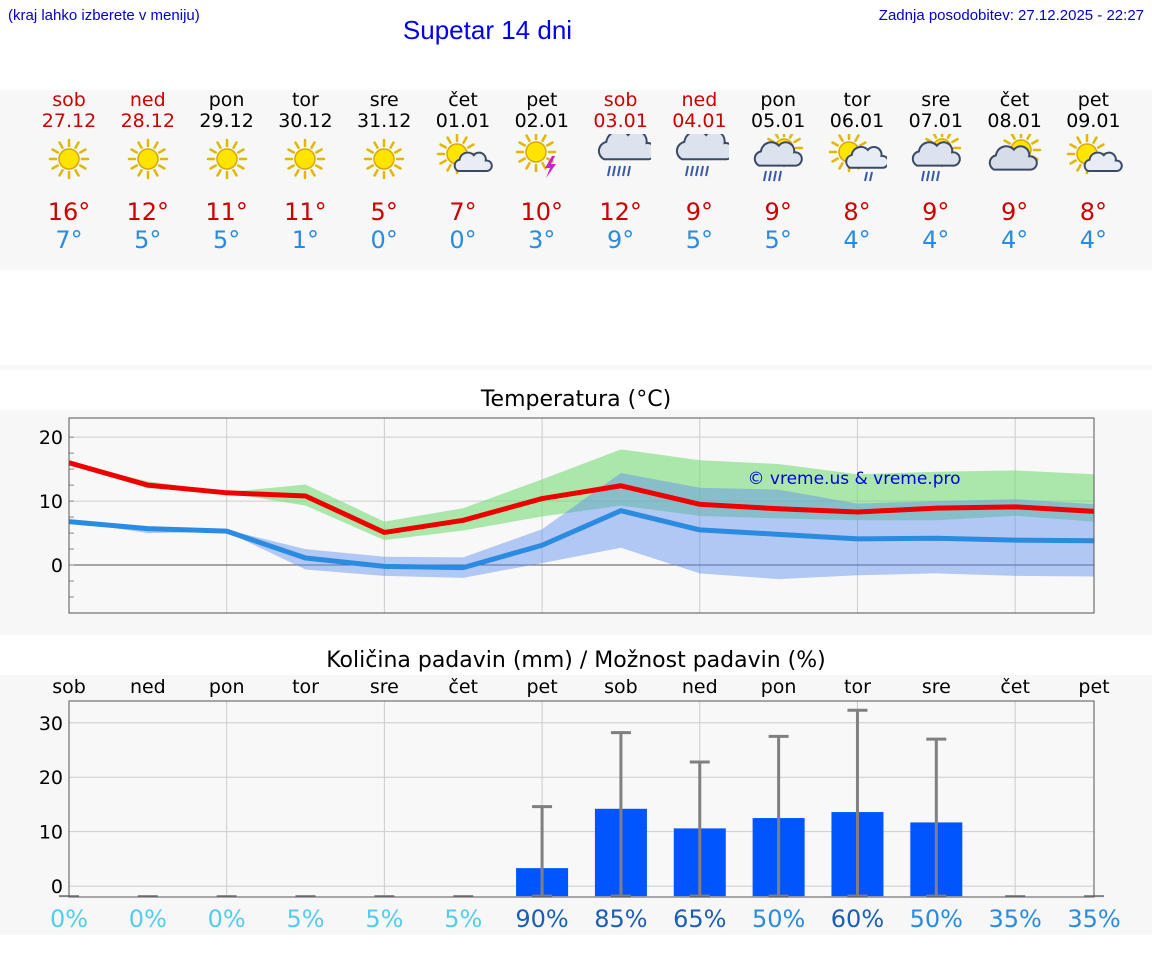 Image resolution: width=1152 pixels, height=975 pixels. I want to click on day-0: sob 27.12, so click(69, 111).